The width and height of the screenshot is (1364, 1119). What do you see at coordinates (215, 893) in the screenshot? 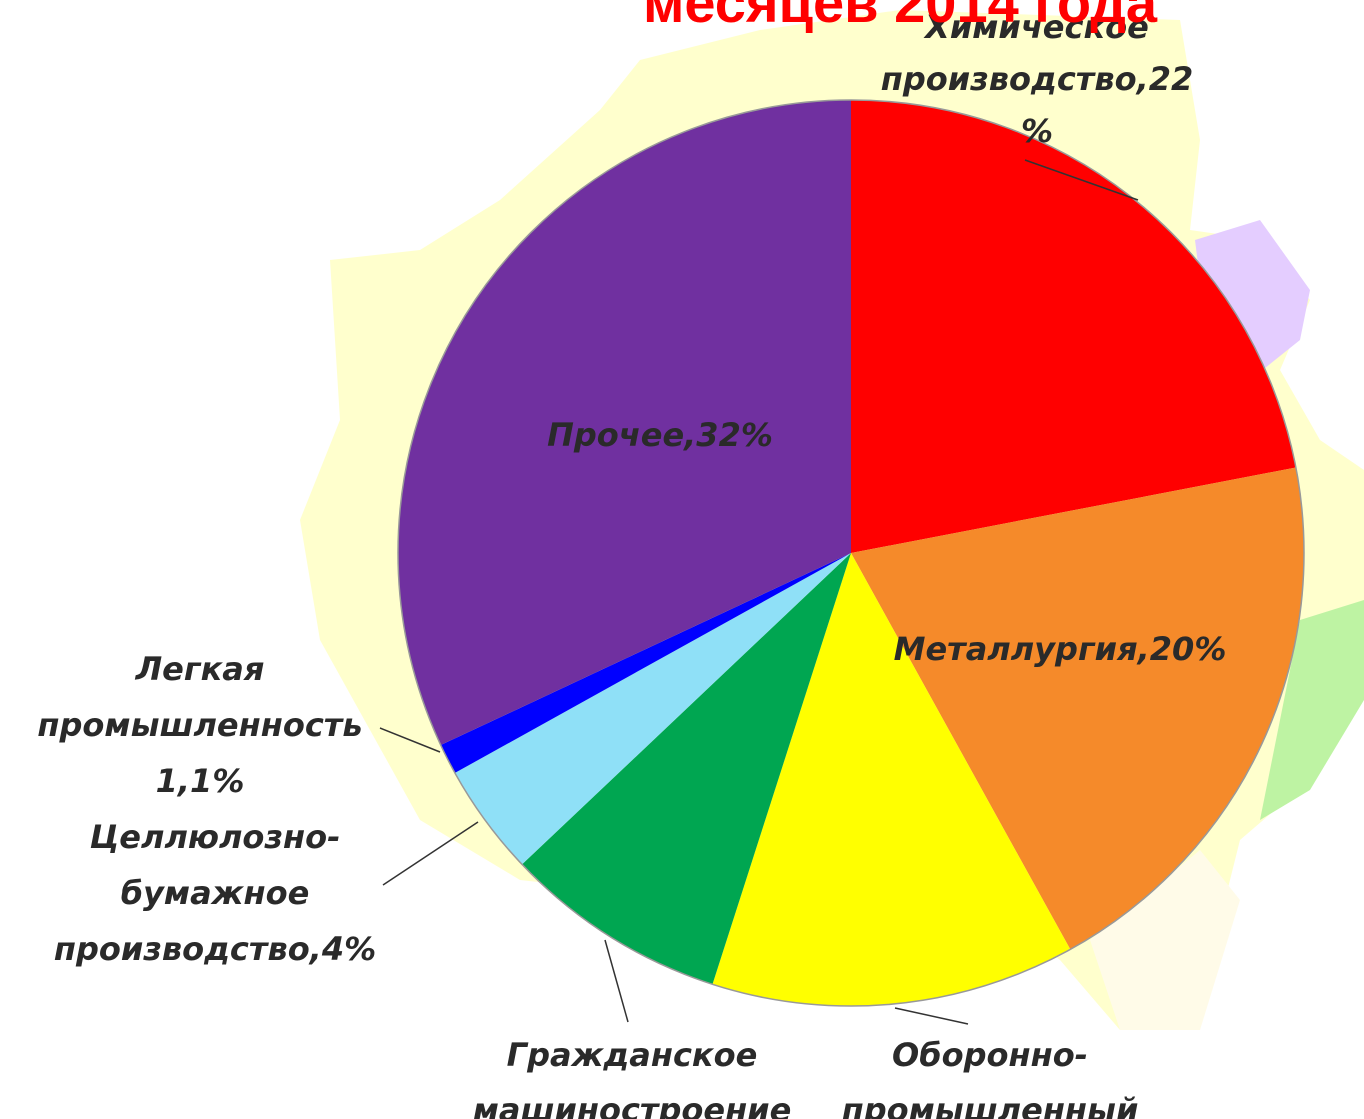
I see `slice-label: бумажное` at bounding box center [215, 893].